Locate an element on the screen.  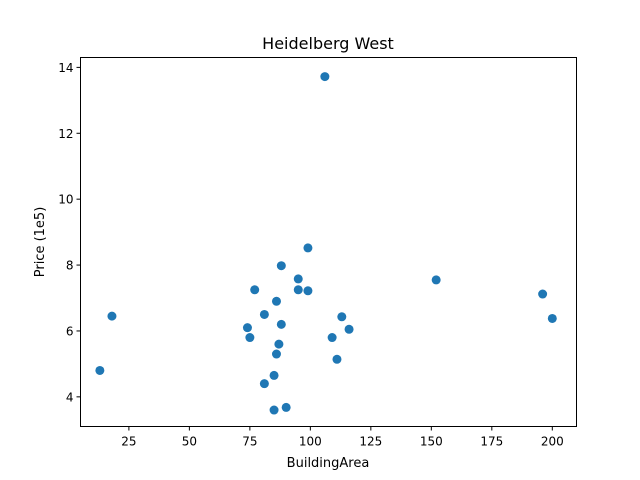
y-tick-label: 12 is located at coordinates (65, 134).